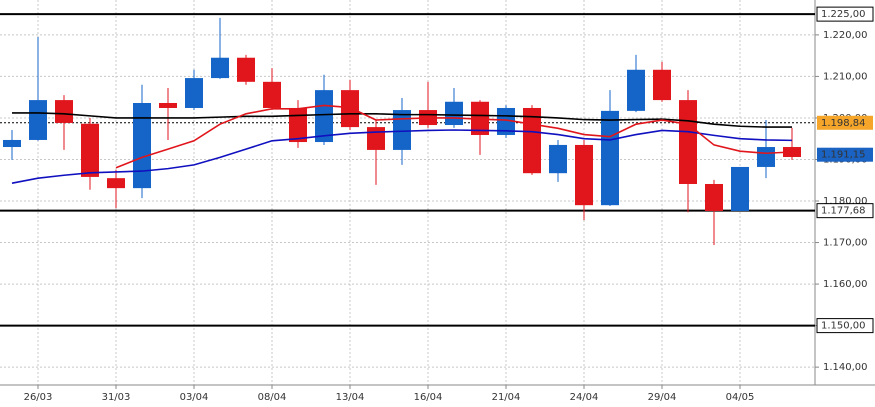 This screenshot has height=407, width=875. Describe the element at coordinates (584, 397) in the screenshot. I see `x-tick-label: 24/04` at that location.